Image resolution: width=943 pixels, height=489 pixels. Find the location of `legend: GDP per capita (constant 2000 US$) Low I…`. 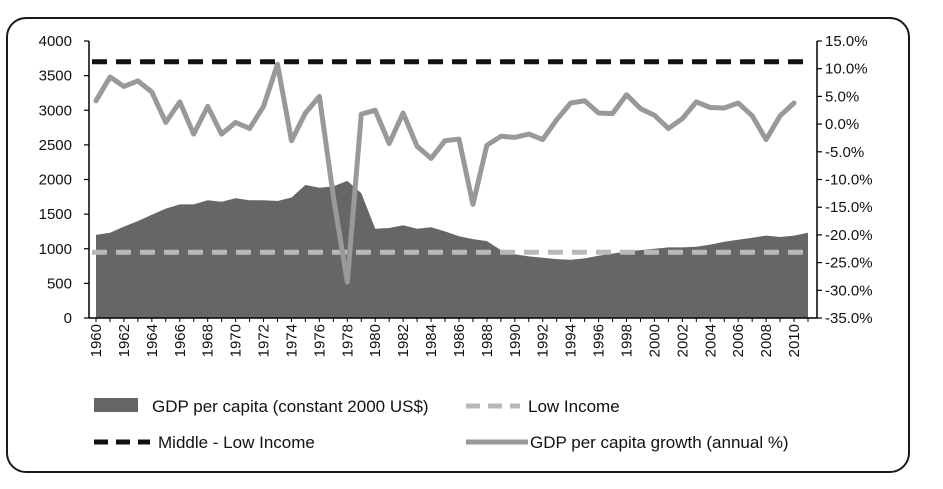

legend: GDP per capita (constant 2000 US$) Low I… is located at coordinates (441, 424).